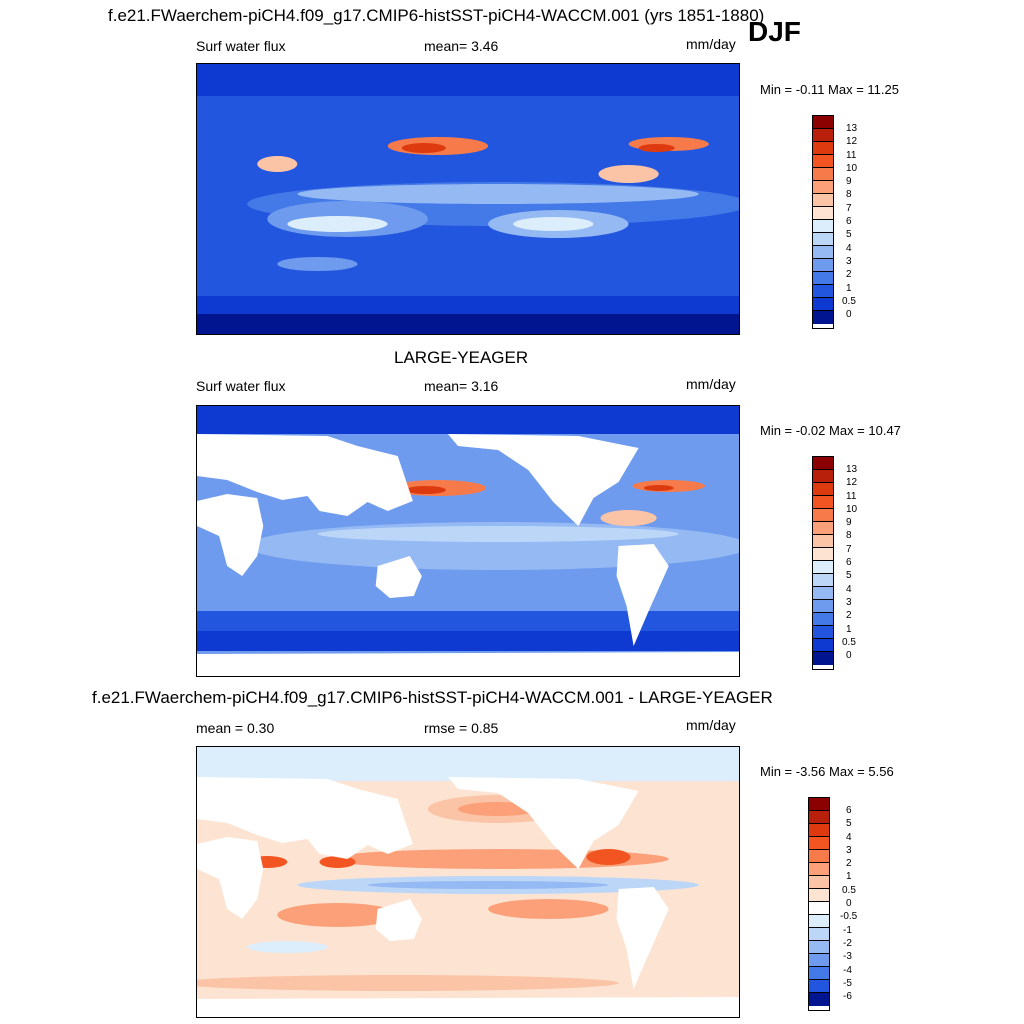  What do you see at coordinates (847, 996) in the screenshot?
I see `colorbar-tick-label: -6` at bounding box center [847, 996].